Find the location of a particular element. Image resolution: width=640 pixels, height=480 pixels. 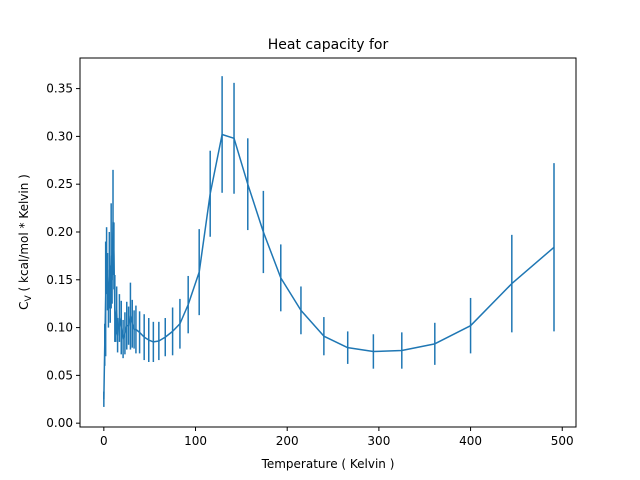

y-tick-label: 0.00 is located at coordinates (59, 423).